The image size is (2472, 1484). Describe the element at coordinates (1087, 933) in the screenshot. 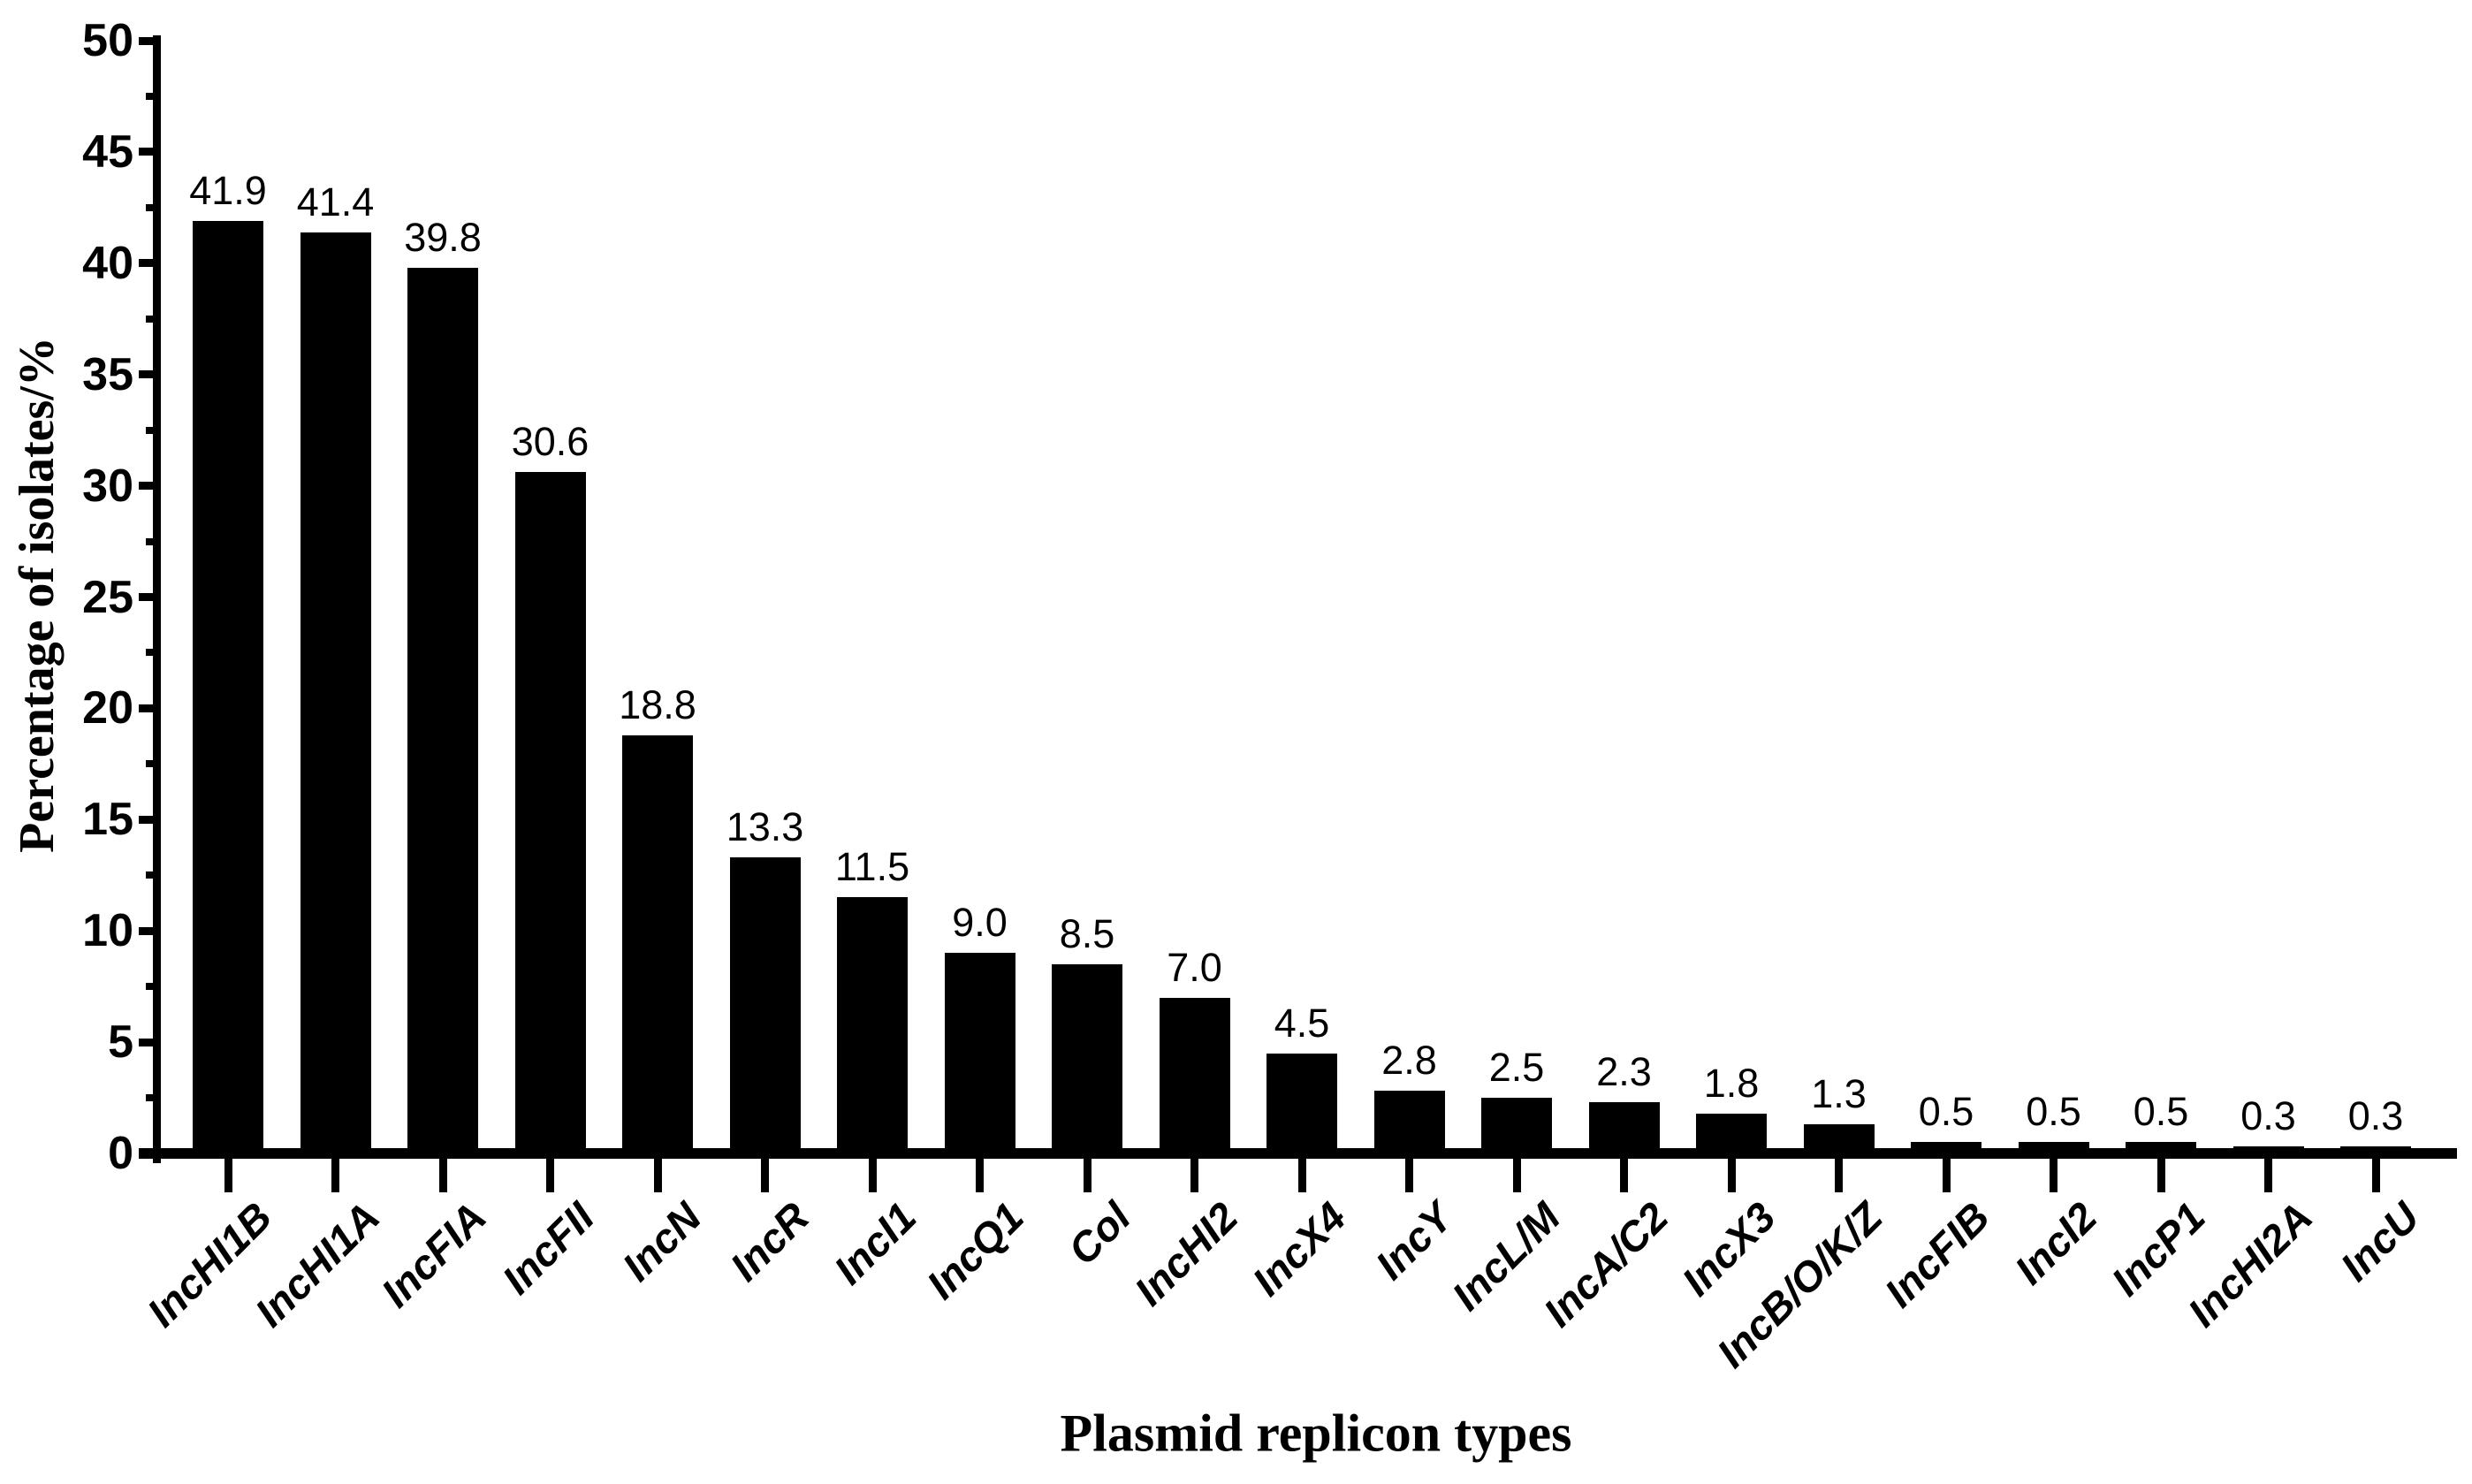

I see `bar-value-label: 8.5` at that location.